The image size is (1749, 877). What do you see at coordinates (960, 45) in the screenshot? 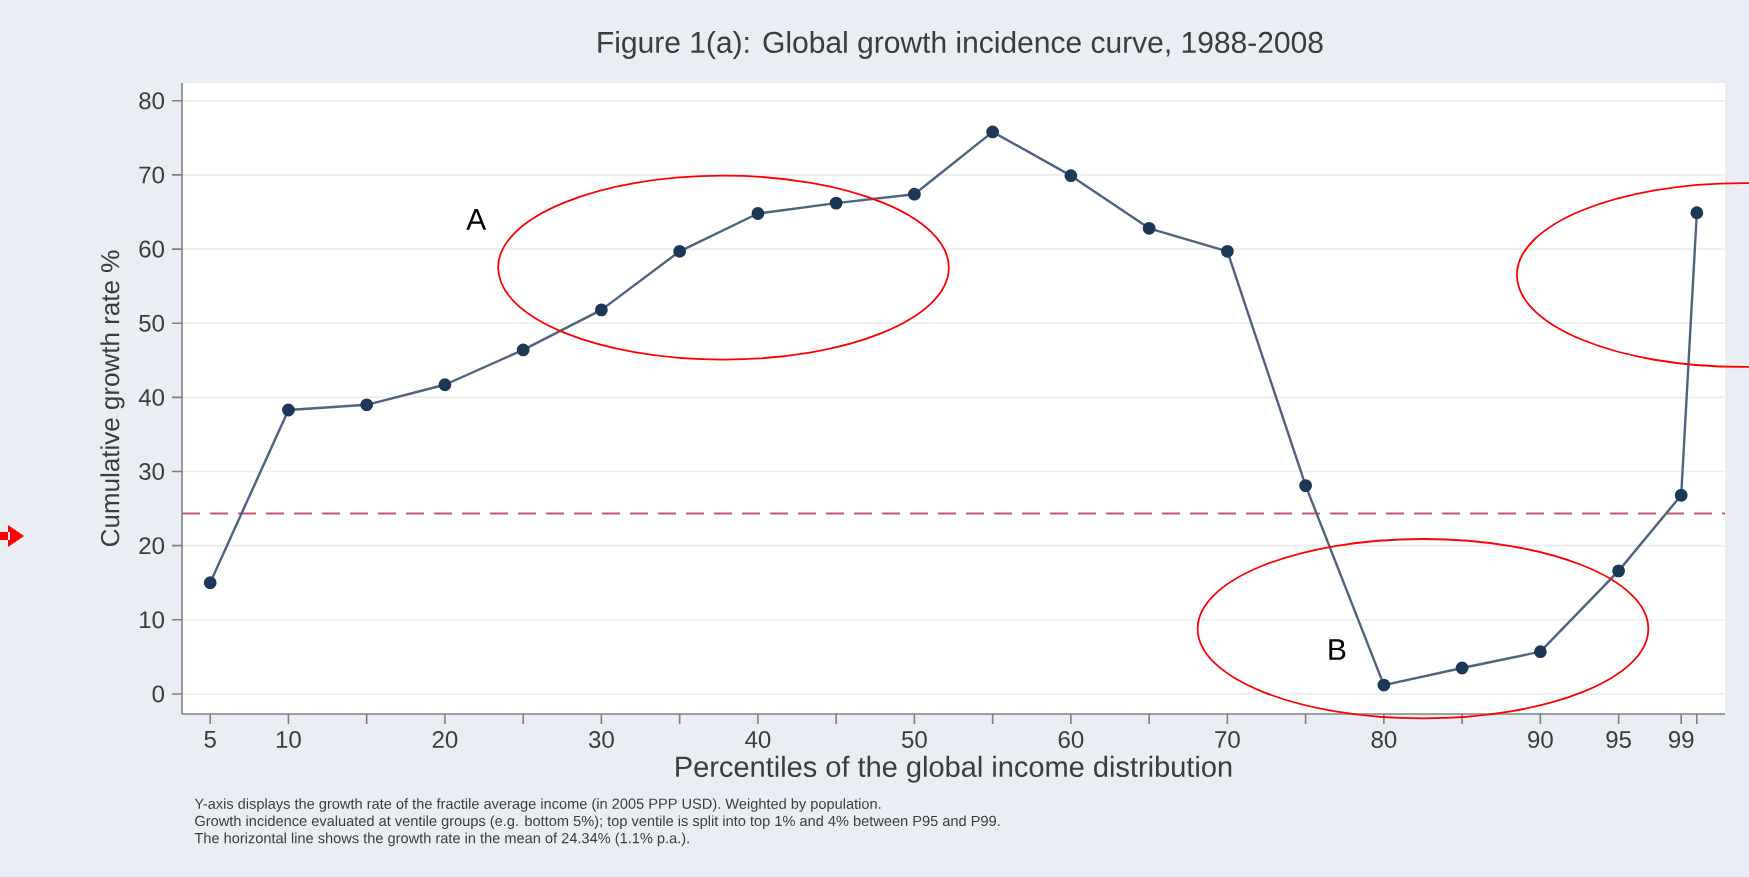
I see `chart-title: Figure 1(a): Global growth incidence curve, 1988-2008` at bounding box center [960, 45].